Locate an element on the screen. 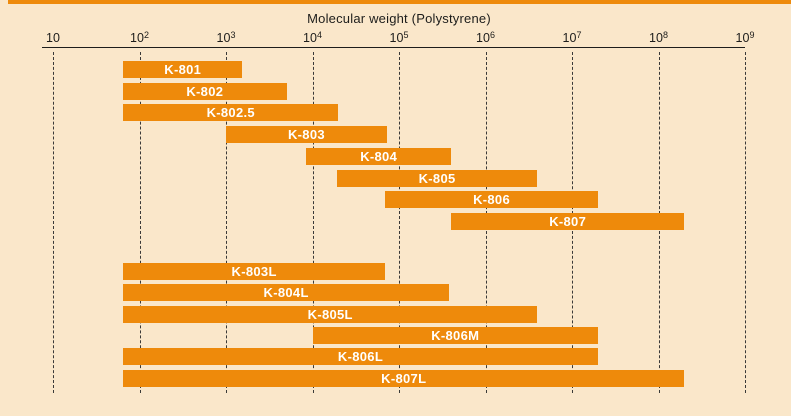  bar-label: K-802 is located at coordinates (205, 91).